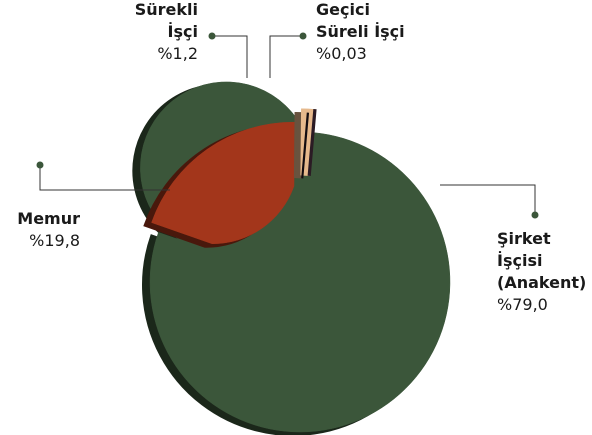 The image size is (592, 435). Describe the element at coordinates (360, 20) in the screenshot. I see `category-label: Geçici Süreli İşçi` at that location.